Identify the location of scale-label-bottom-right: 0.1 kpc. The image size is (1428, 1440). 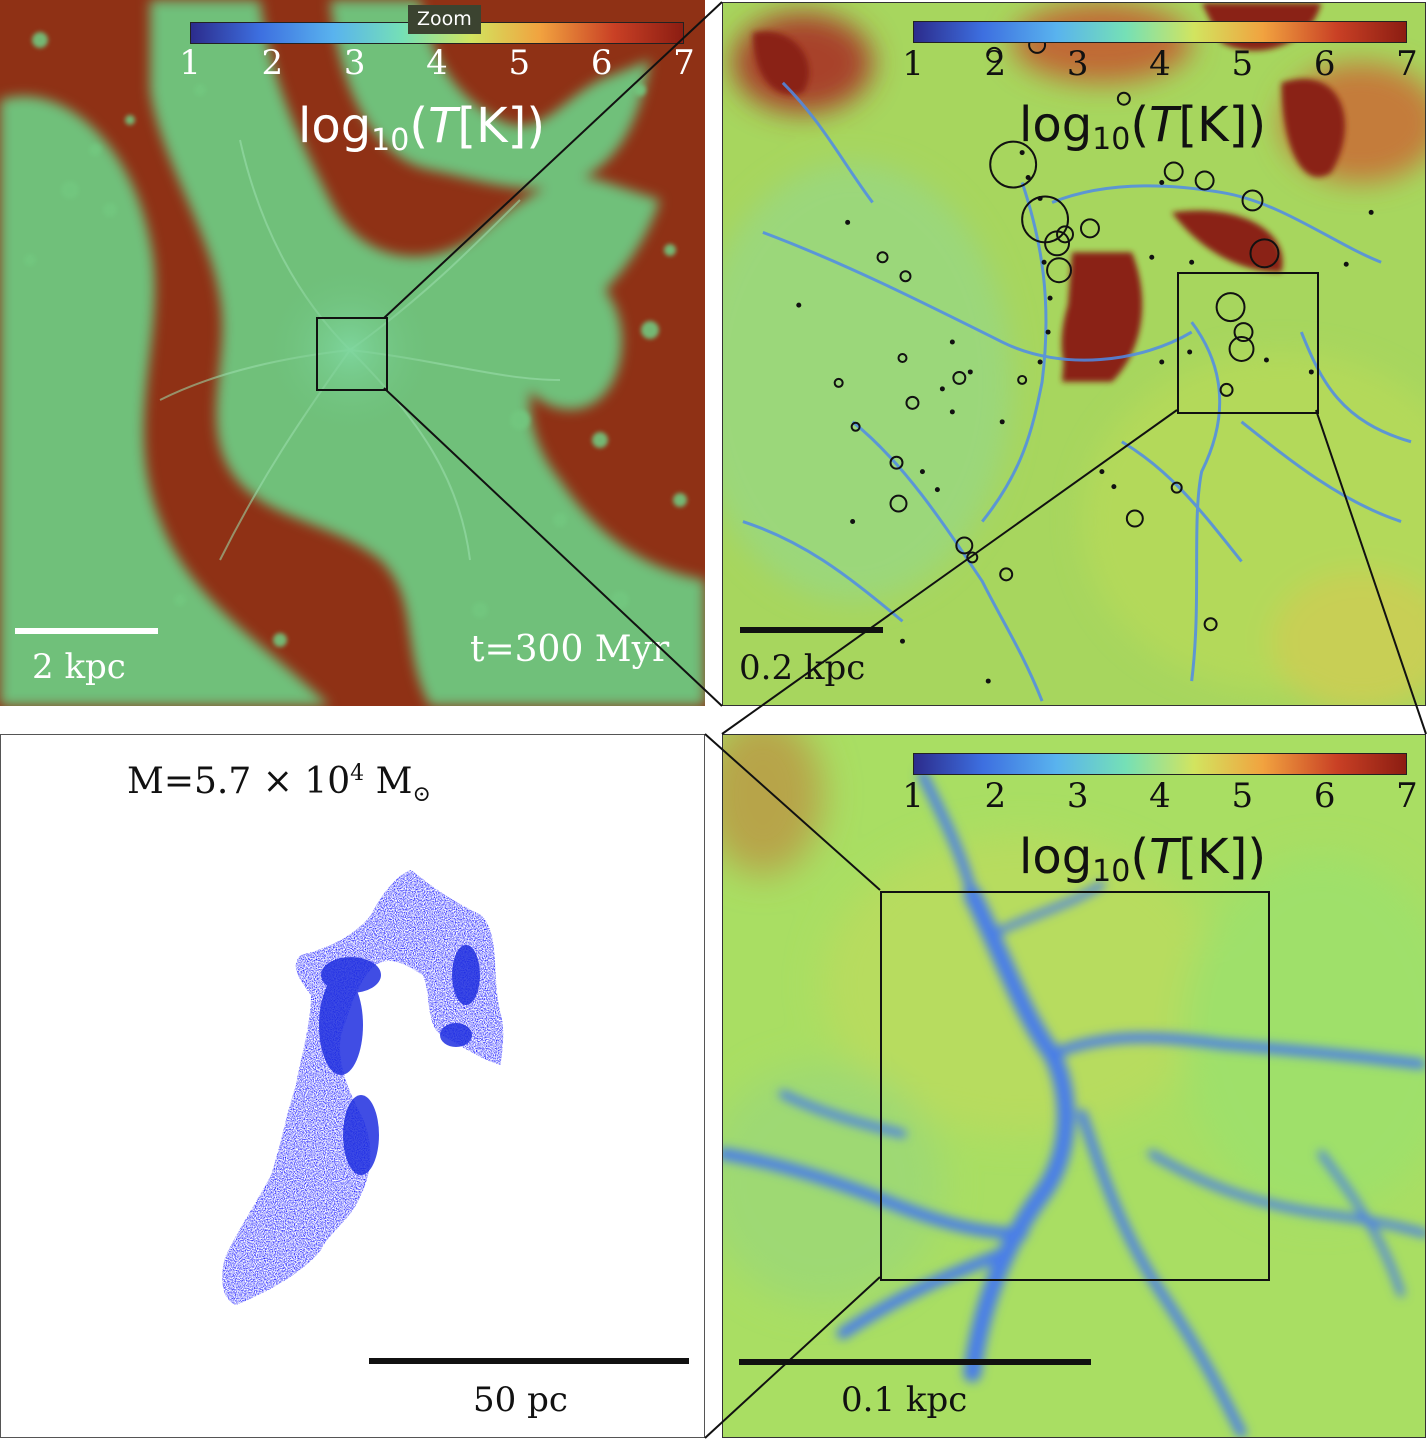
(904, 1400).